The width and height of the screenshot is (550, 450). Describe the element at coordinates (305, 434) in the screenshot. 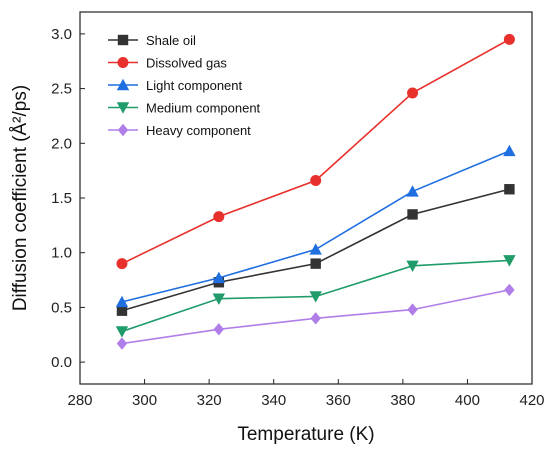

I see `x-axis-title: Temperature (K)` at that location.